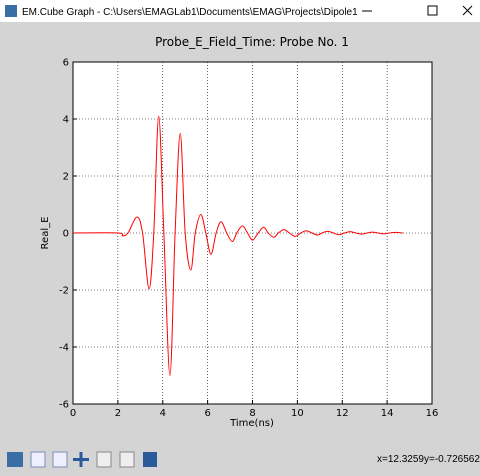 The image size is (480, 476). What do you see at coordinates (452, 459) in the screenshot?
I see `status-y: y=-0.726562` at bounding box center [452, 459].